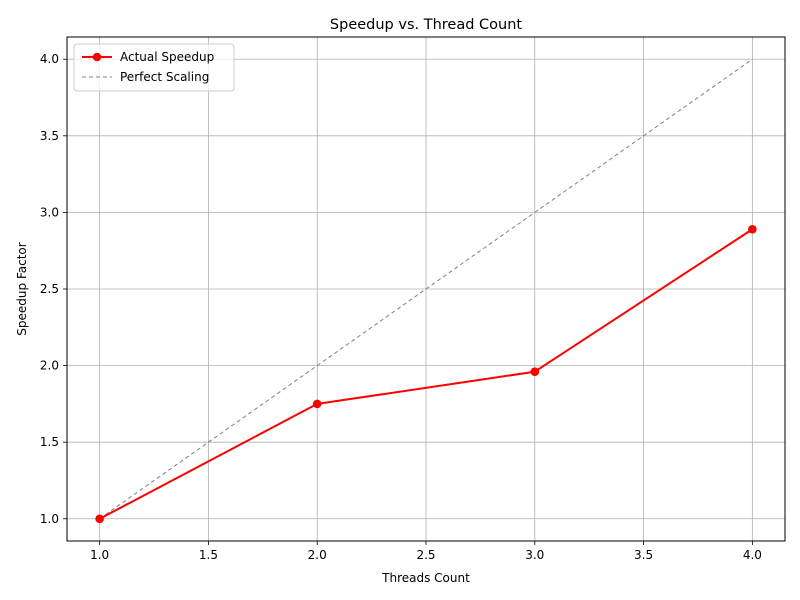  I want to click on x-tick-label: 2.0, so click(317, 555).